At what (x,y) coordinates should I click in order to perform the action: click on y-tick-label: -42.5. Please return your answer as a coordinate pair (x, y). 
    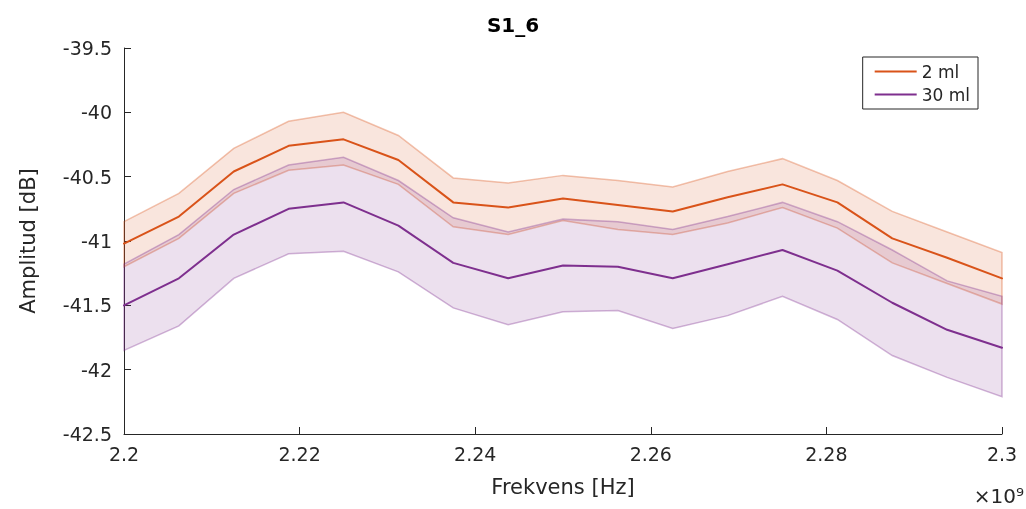
    Looking at the image, I should click on (87, 434).